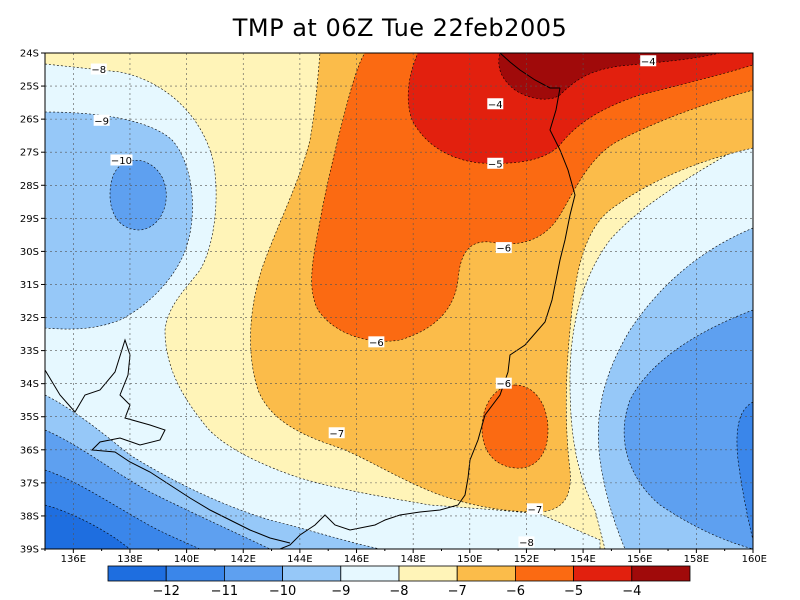 This screenshot has height=600, width=800. I want to click on band-east-minus11, so click(744, 471).